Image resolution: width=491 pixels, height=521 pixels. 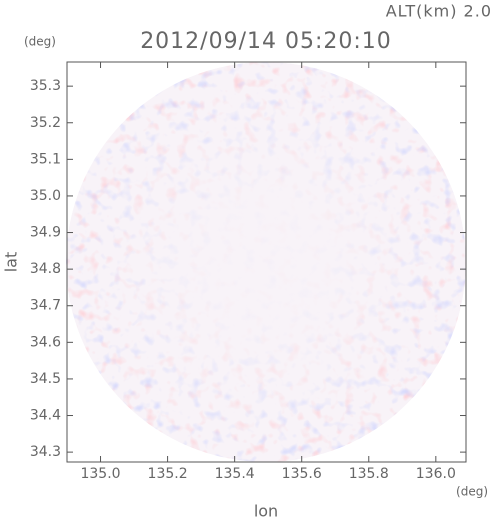 What do you see at coordinates (266, 41) in the screenshot?
I see `chart-title: 2012/09/14 05:20:10` at bounding box center [266, 41].